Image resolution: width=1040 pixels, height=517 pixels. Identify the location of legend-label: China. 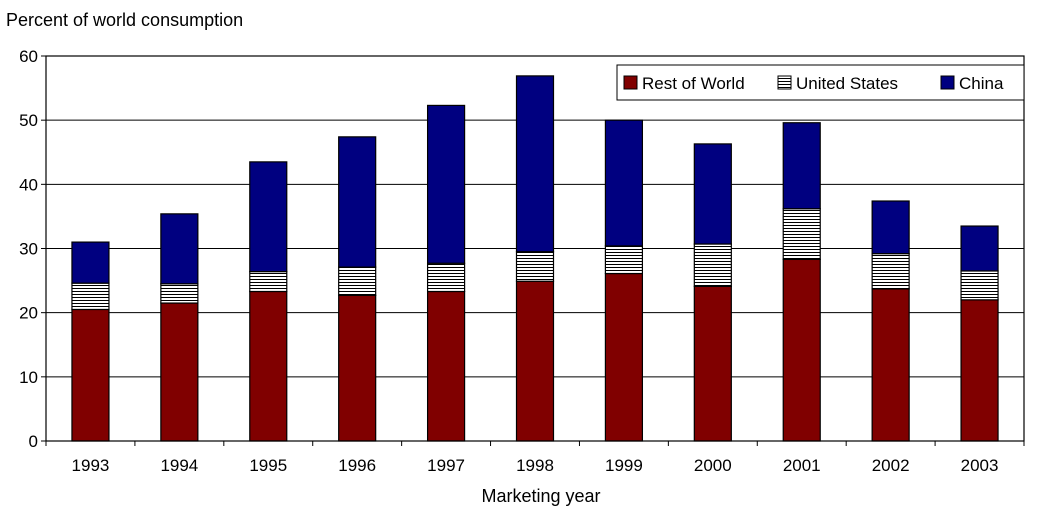
(981, 83).